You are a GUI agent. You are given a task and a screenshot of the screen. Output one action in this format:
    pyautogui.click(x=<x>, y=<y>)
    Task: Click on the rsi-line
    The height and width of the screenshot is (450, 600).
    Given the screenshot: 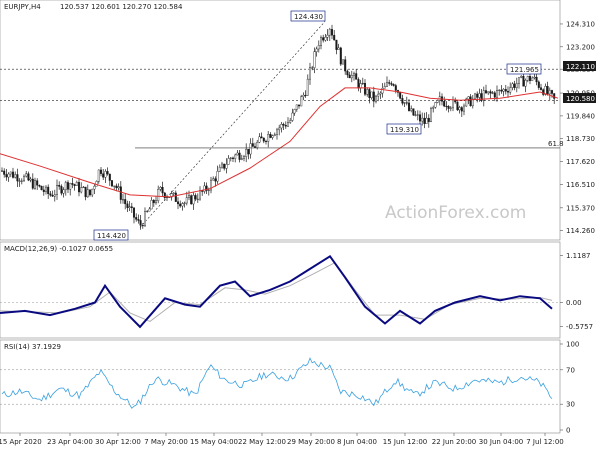 What is the action you would take?
    pyautogui.click(x=277, y=383)
    